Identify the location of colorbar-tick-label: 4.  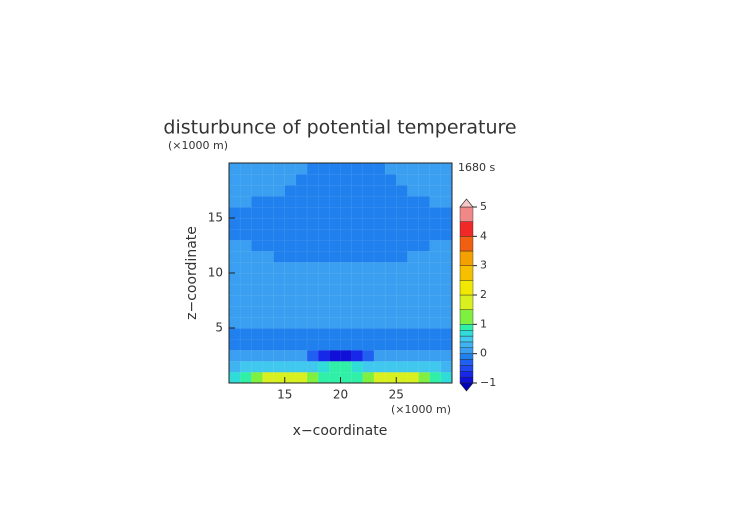
(483, 235).